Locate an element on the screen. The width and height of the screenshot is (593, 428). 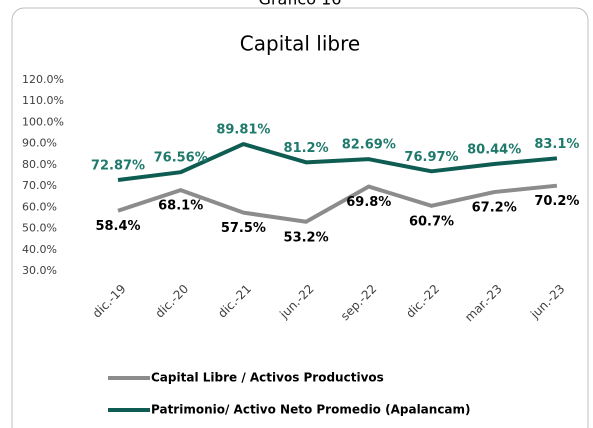
data-label: 69.8% is located at coordinates (368, 202).